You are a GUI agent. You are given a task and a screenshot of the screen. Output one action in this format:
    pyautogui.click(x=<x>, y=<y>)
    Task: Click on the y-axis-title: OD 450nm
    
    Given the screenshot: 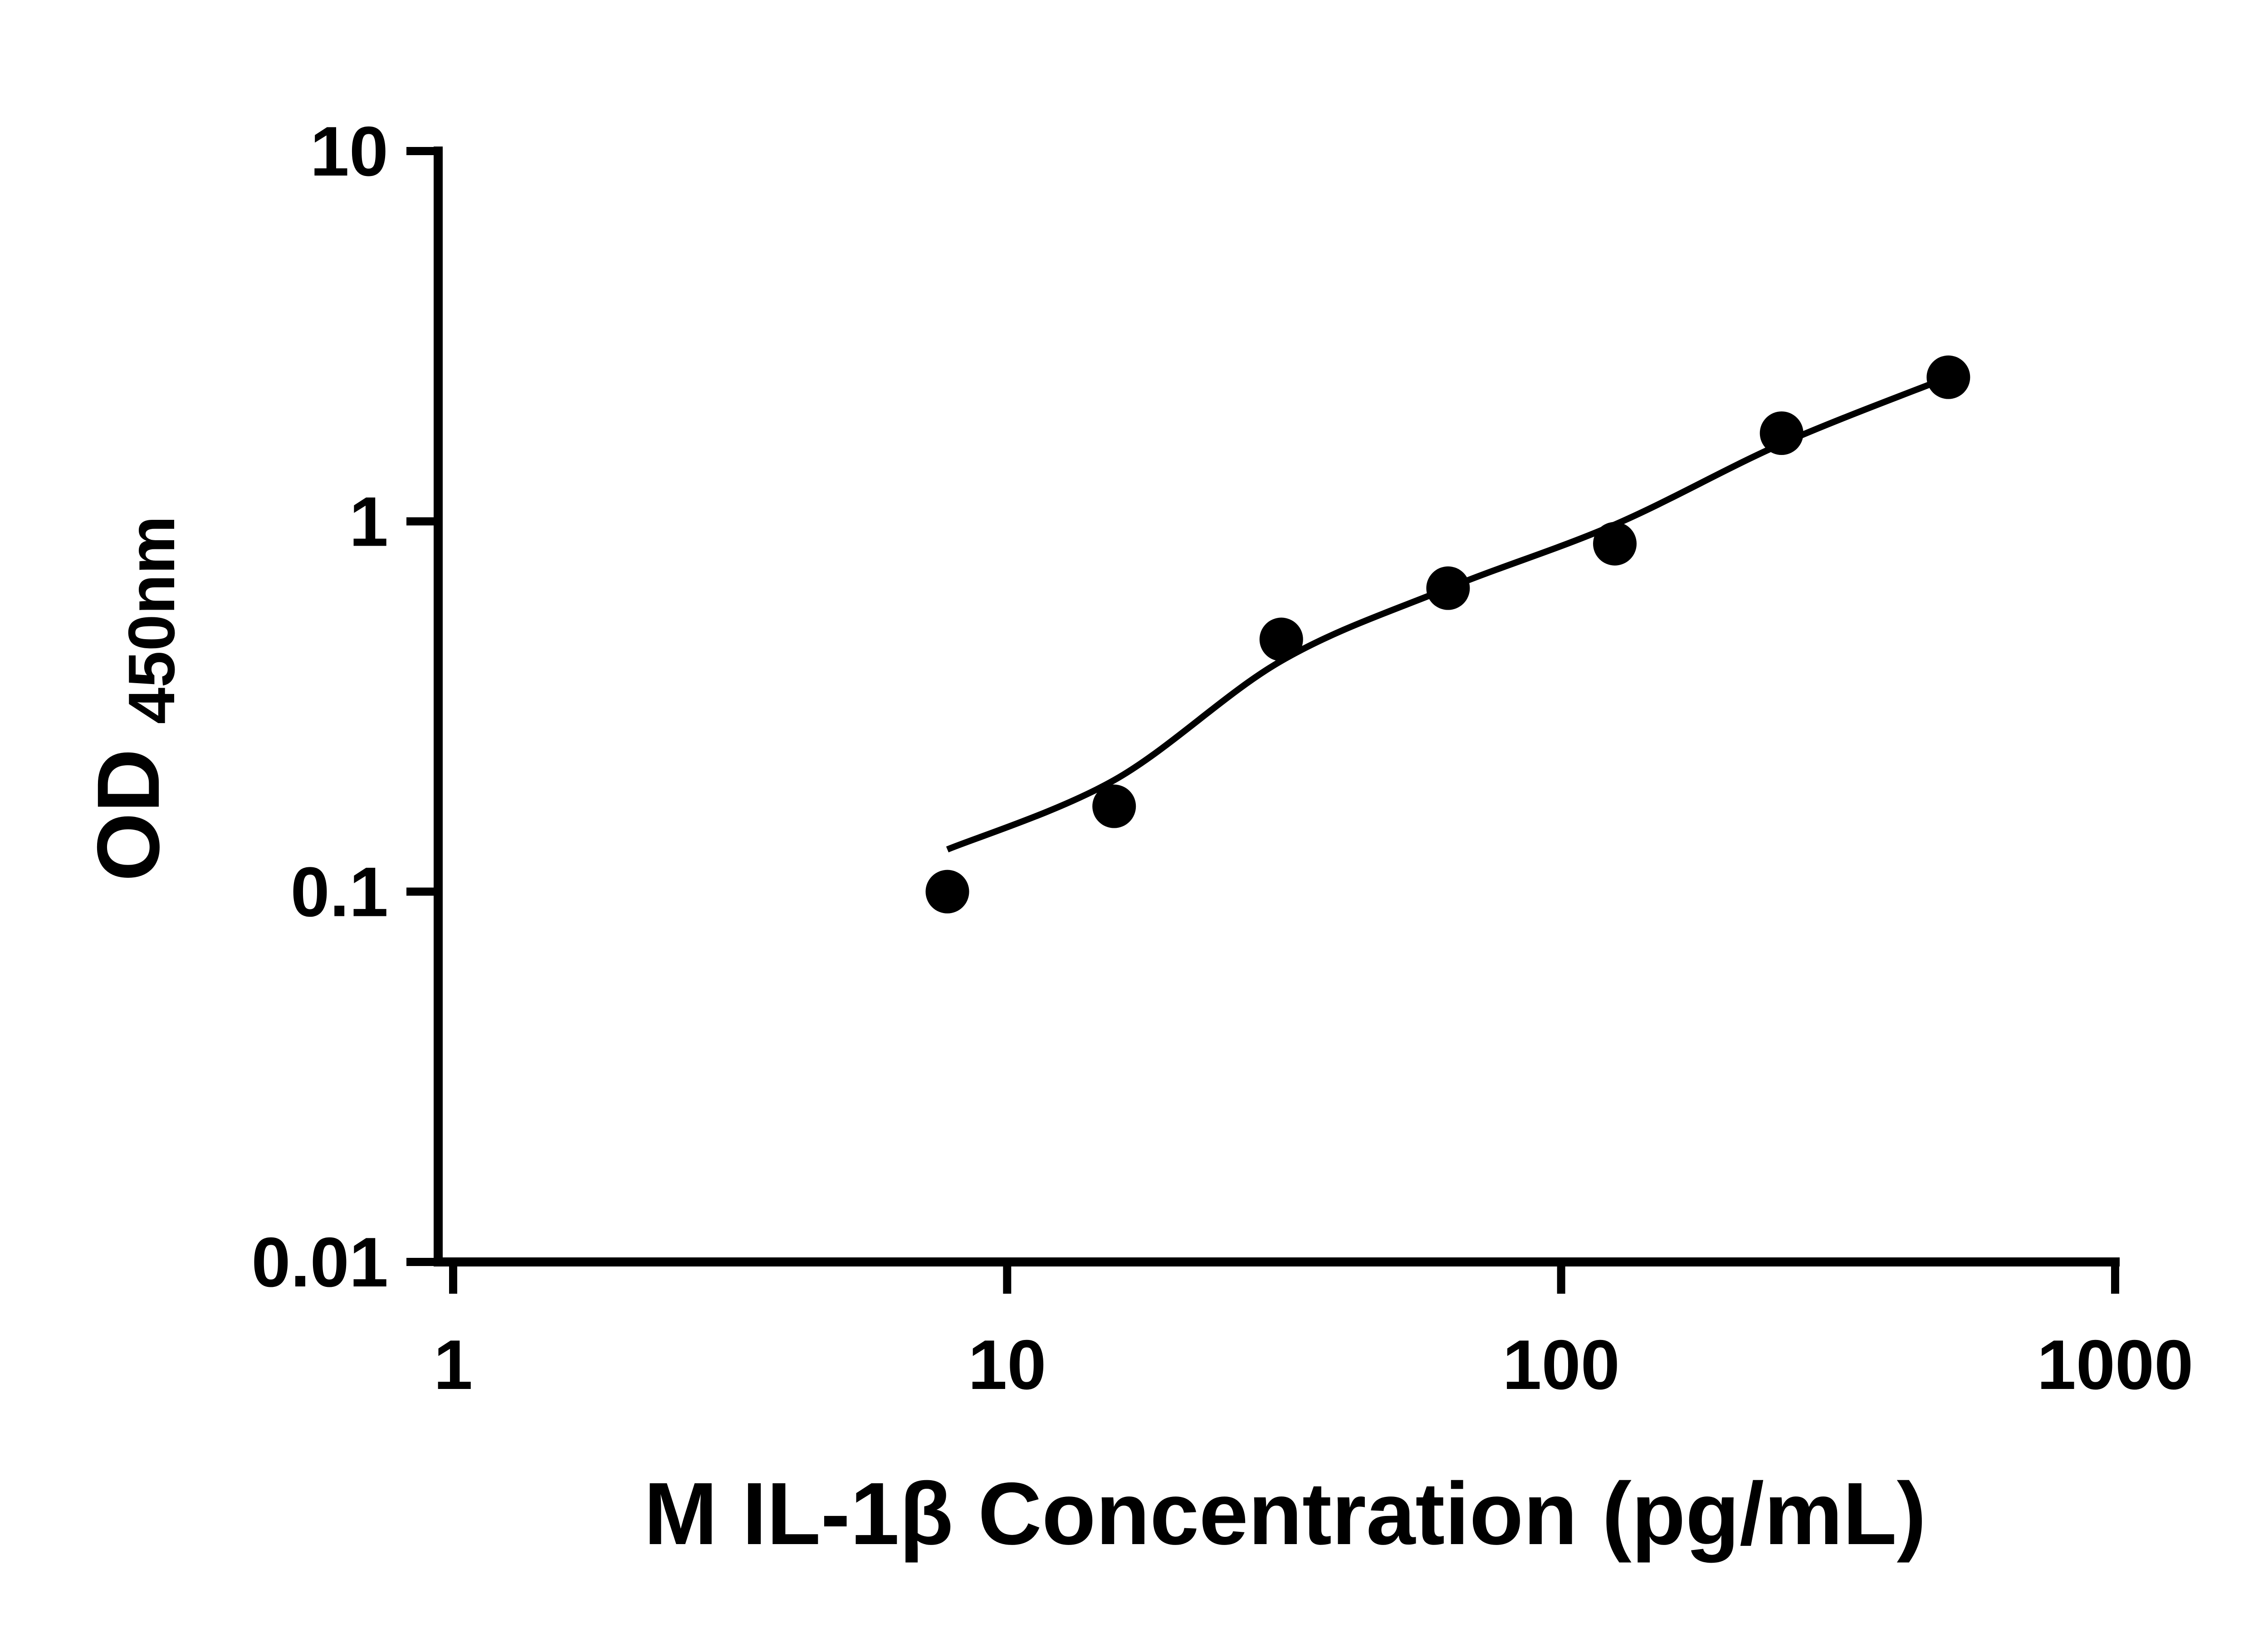 What is the action you would take?
    pyautogui.click(x=133, y=698)
    